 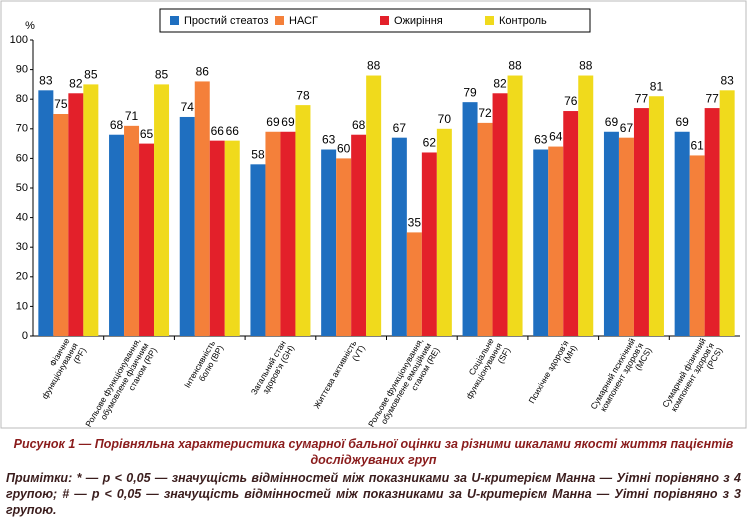 What do you see at coordinates (445, 119) in the screenshot?
I see `data-label: 70` at bounding box center [445, 119].